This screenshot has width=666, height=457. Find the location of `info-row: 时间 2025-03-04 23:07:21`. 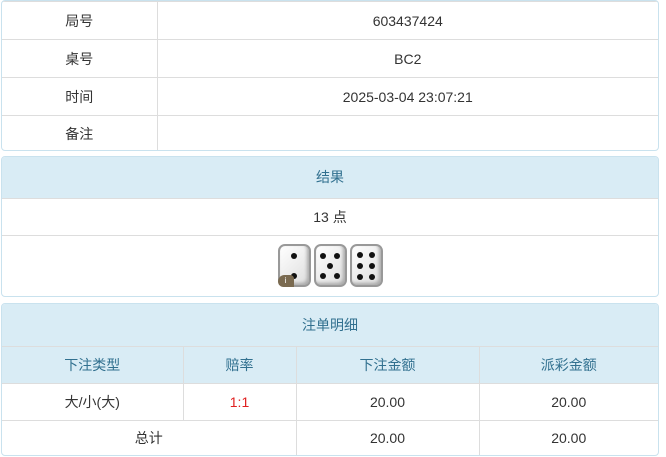

info-row: 时间 2025-03-04 23:07:21 is located at coordinates (330, 96).